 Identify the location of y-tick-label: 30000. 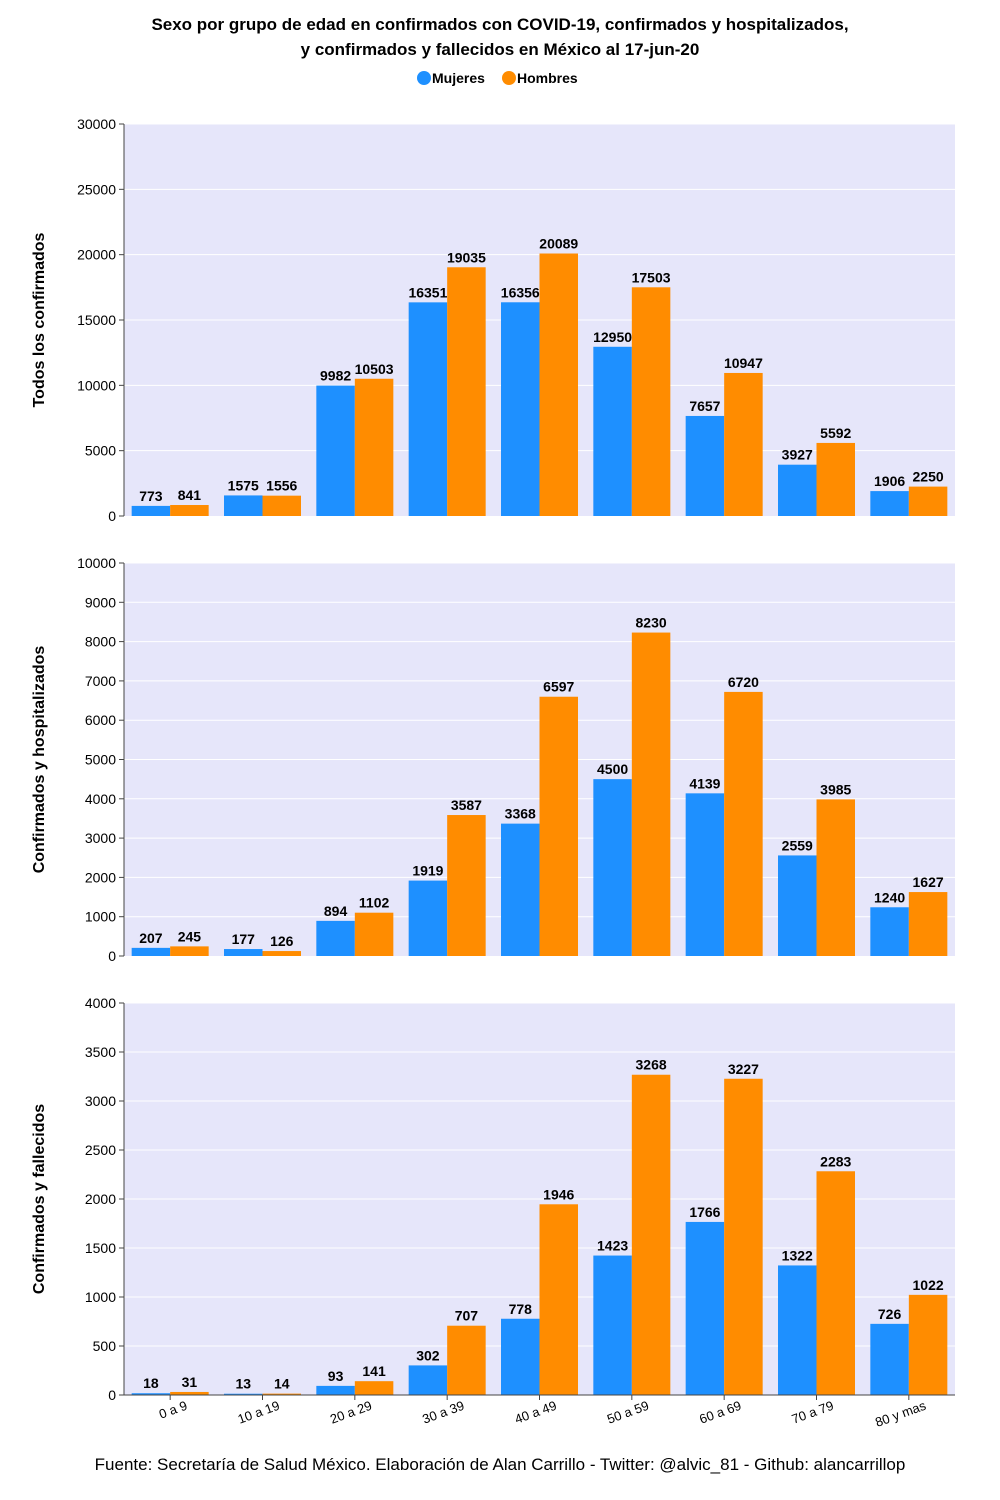
(96, 124).